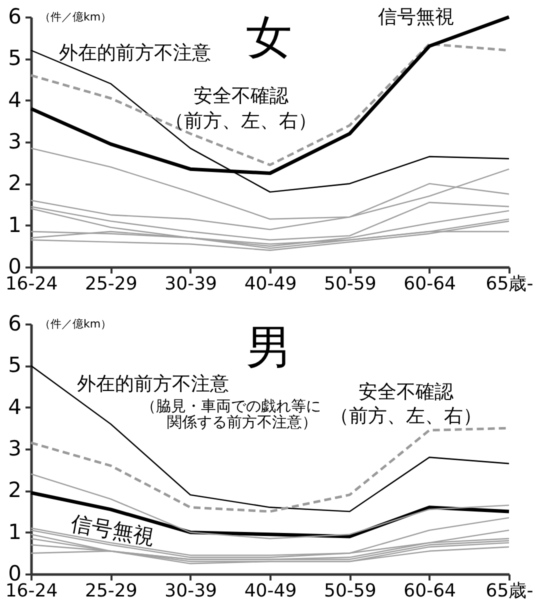 This screenshot has width=548, height=607. Describe the element at coordinates (231, 406) in the screenshot. I see `annotation: （脇見・車両での戯れ等に` at that location.